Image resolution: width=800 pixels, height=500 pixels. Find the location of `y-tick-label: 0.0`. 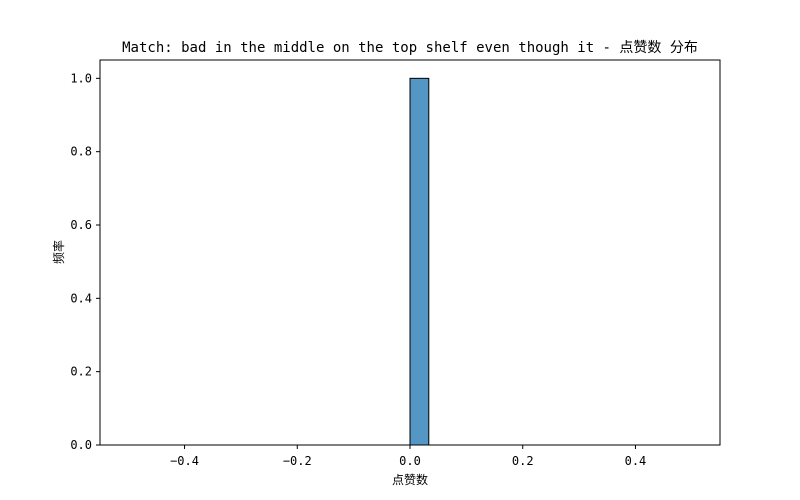

y-tick-label: 0.0 is located at coordinates (81, 445).